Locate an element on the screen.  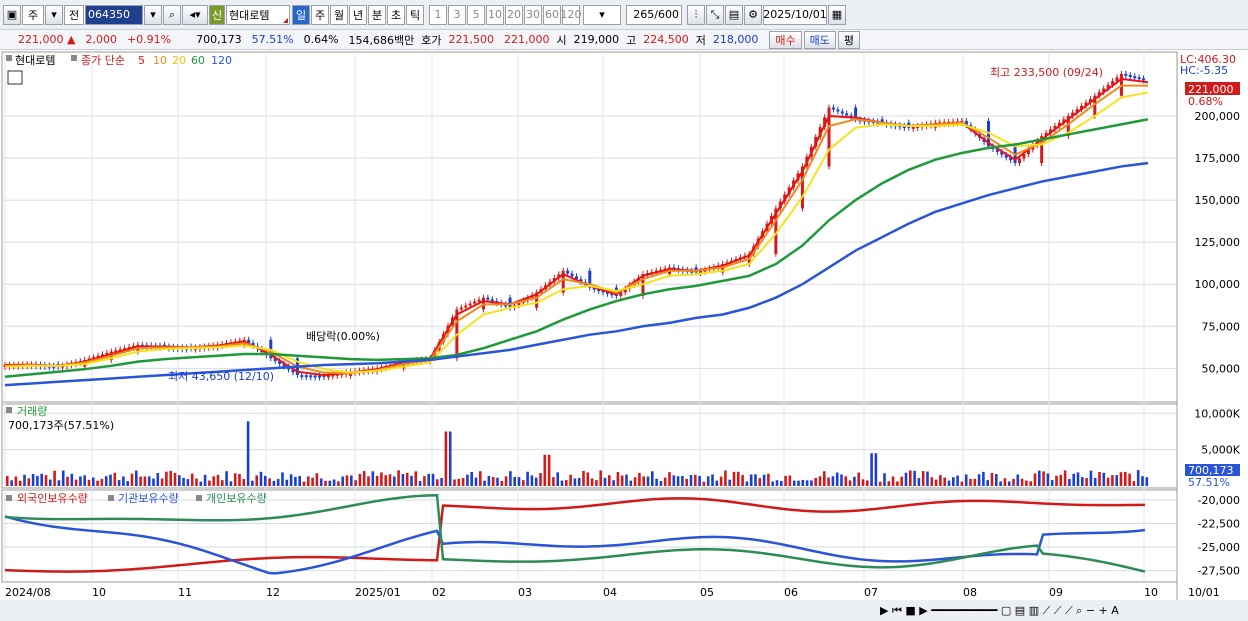
stock-code-input: 064350 is located at coordinates (114, 14).